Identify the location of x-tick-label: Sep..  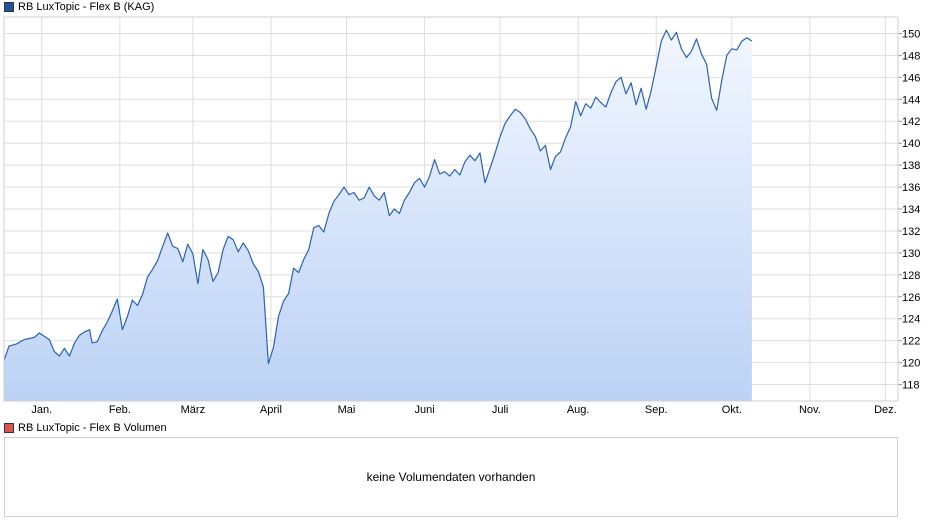
(656, 410).